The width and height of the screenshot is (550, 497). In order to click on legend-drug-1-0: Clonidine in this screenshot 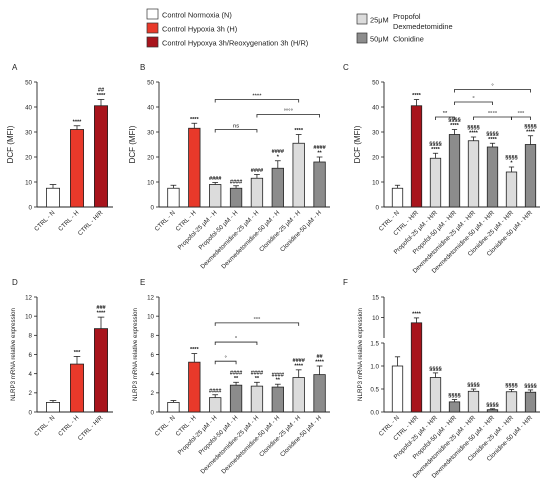, I will do `click(408, 39)`.